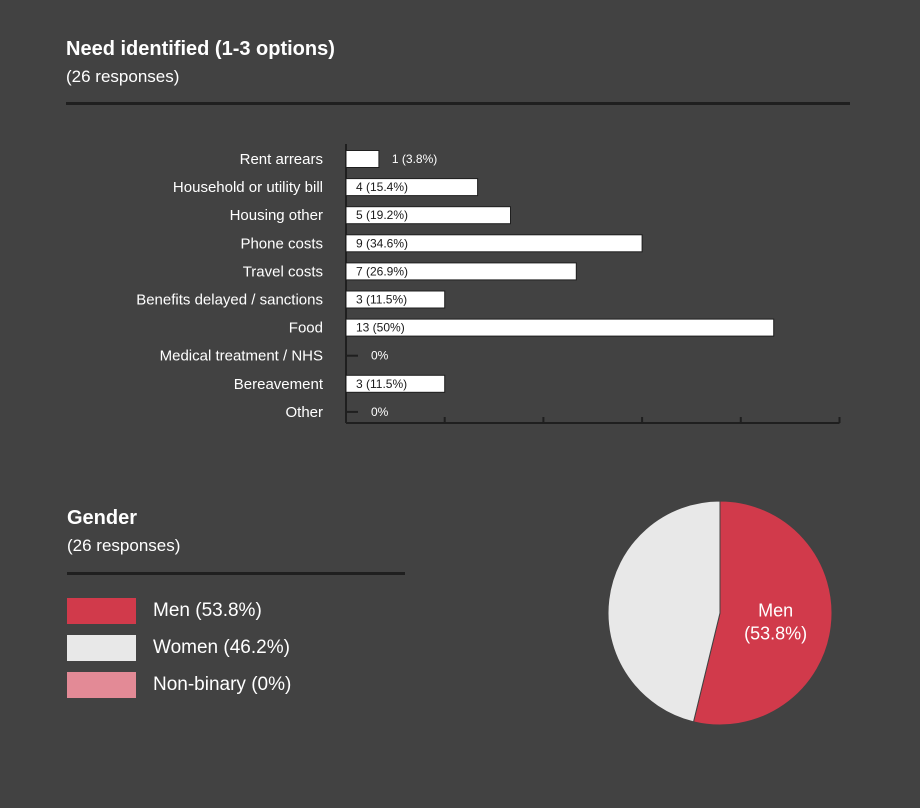 The image size is (920, 808). I want to click on bar-category-label: Bereavement, so click(279, 384).